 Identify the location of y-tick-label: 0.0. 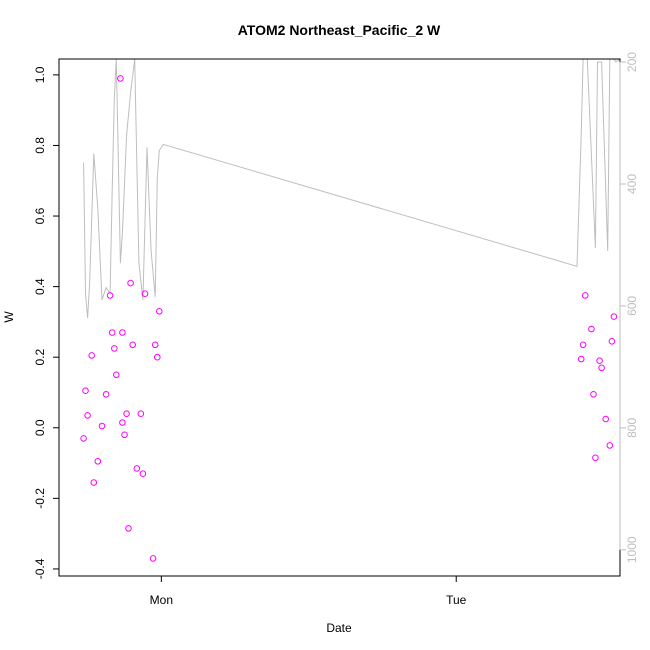
(40, 427).